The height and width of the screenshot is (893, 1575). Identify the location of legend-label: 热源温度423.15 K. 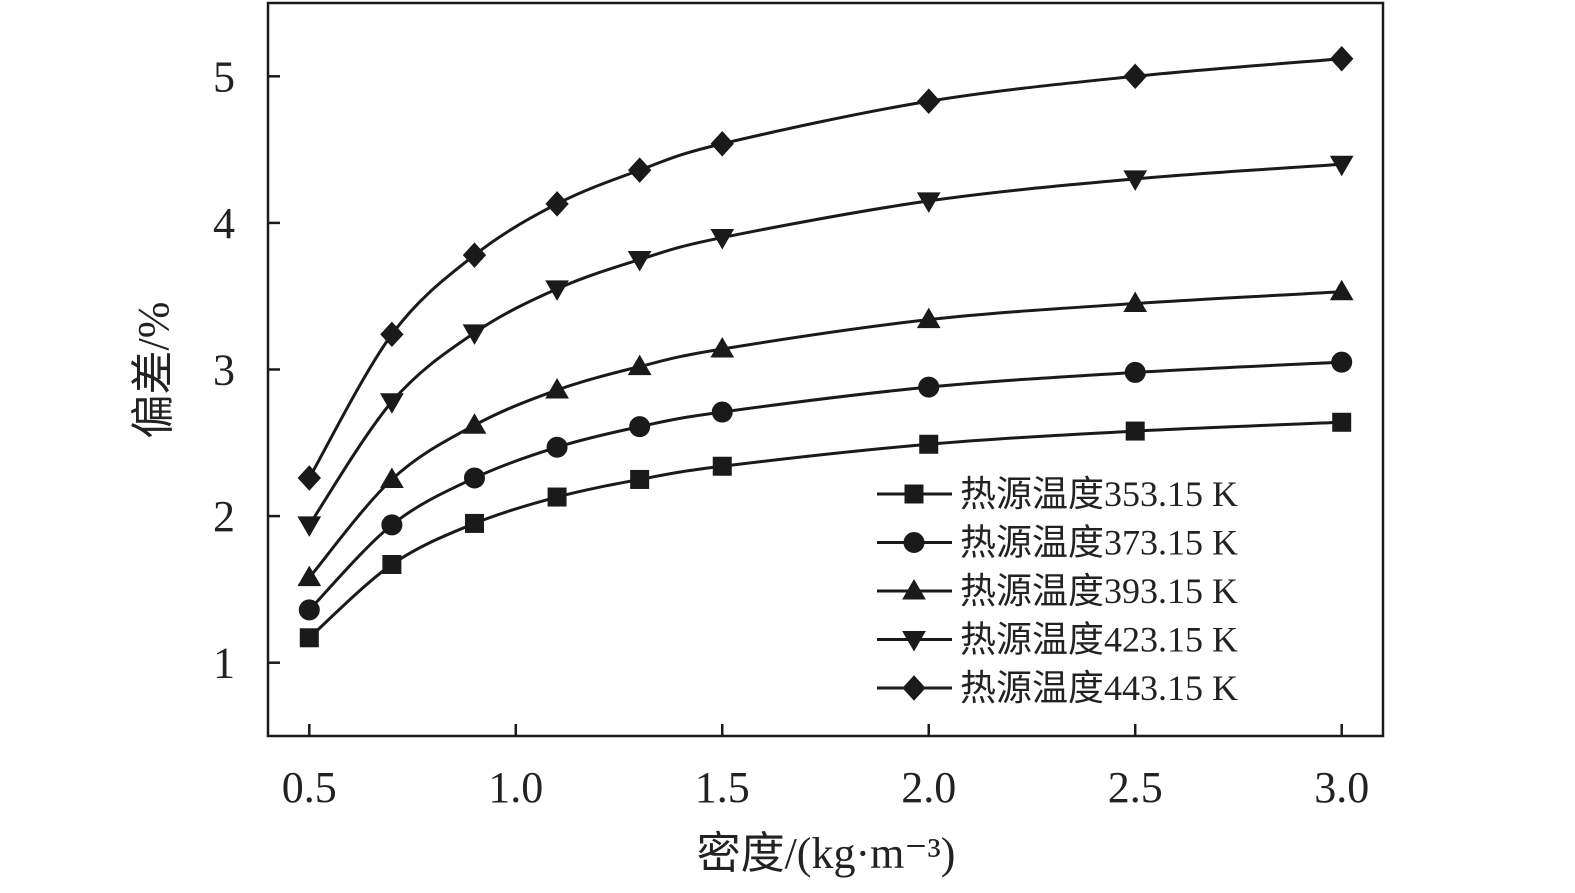
(1099, 640).